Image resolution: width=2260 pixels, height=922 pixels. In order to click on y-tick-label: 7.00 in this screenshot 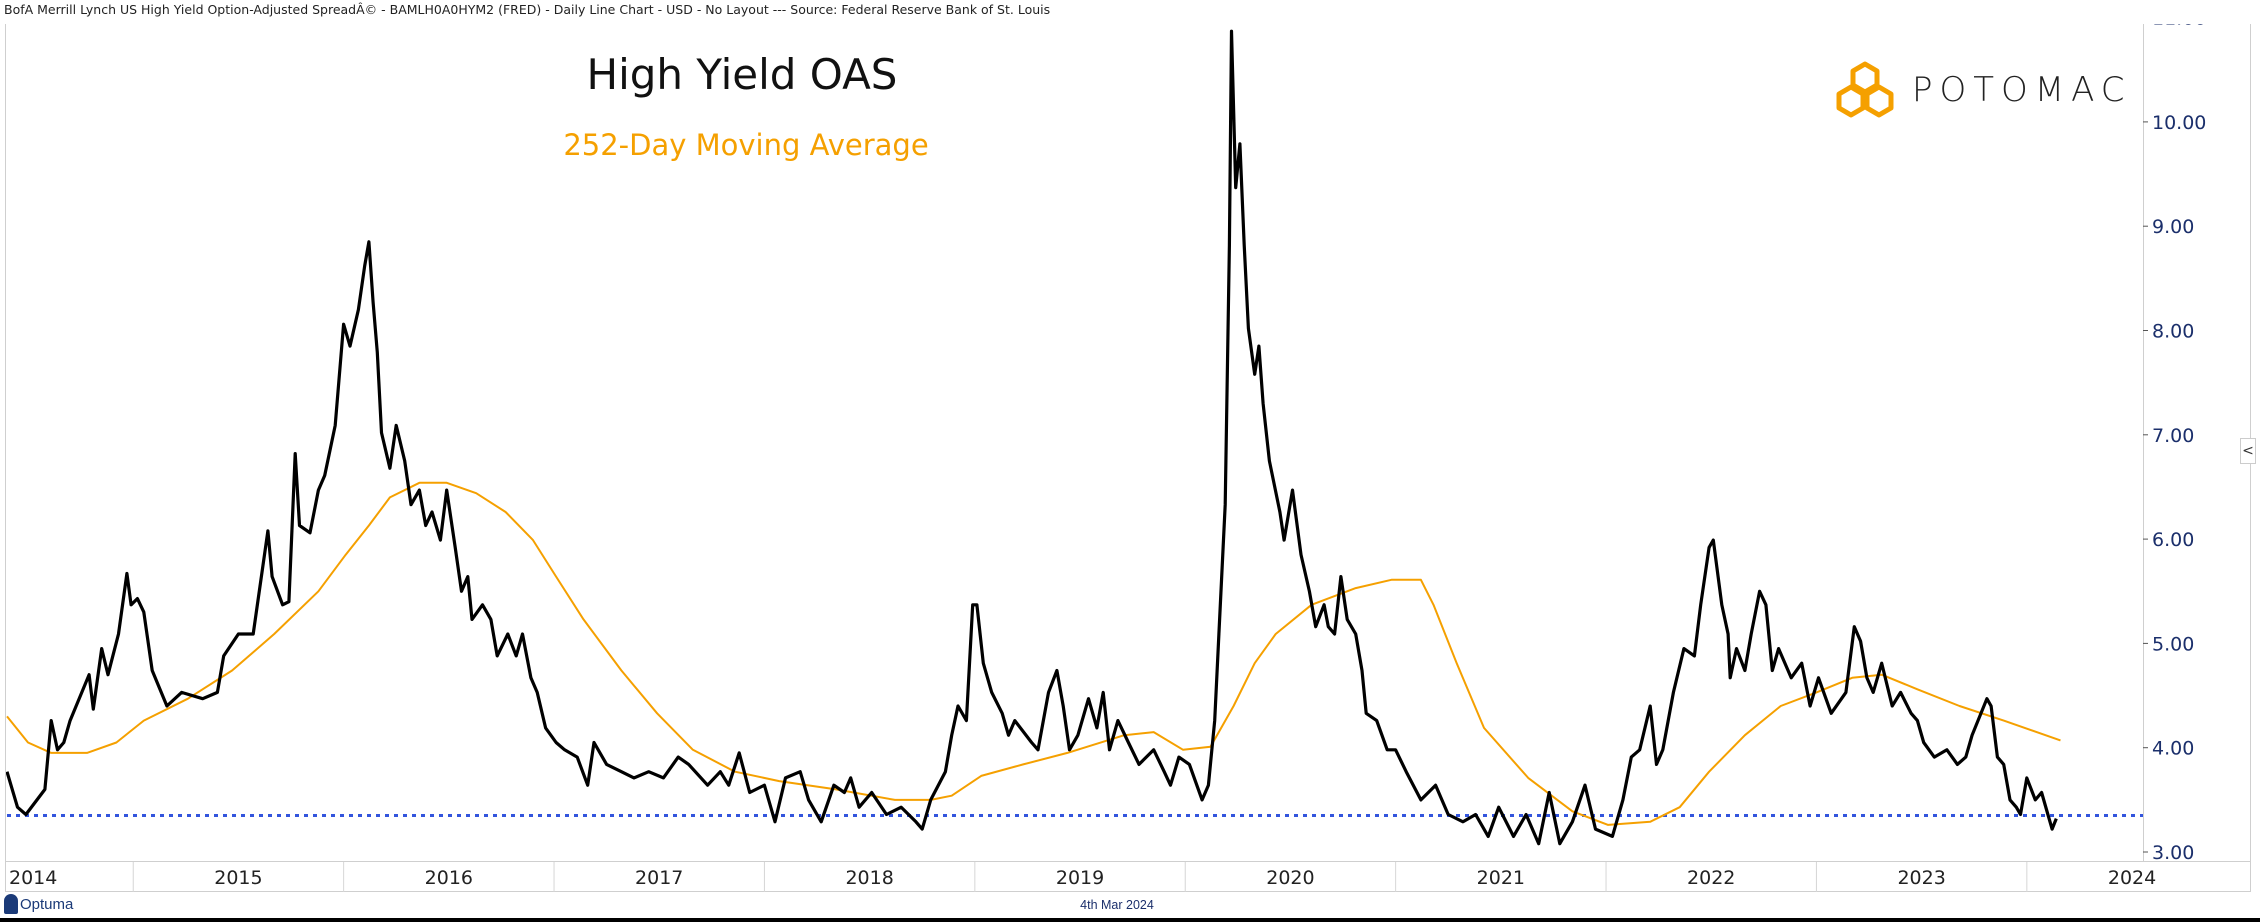, I will do `click(2173, 436)`.